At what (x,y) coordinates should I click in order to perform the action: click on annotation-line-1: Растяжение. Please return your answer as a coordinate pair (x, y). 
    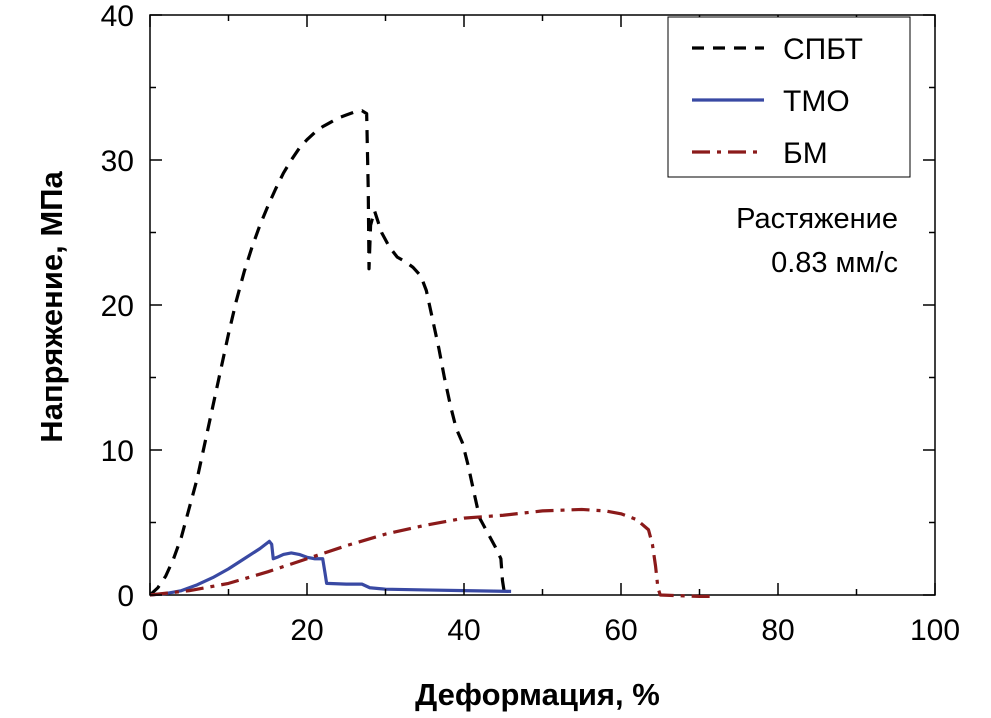
    Looking at the image, I should click on (817, 219).